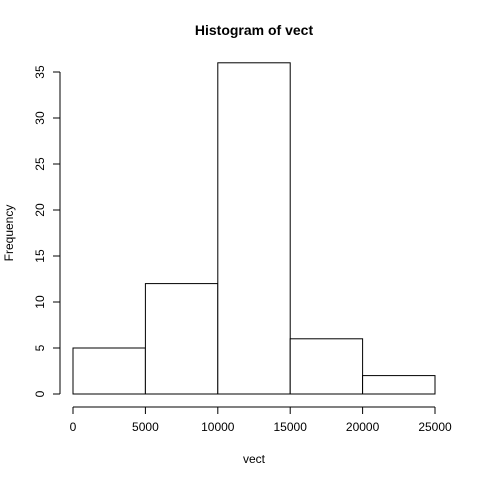 This screenshot has height=480, width=480. Describe the element at coordinates (40, 72) in the screenshot. I see `y-tick-label-7: 35` at that location.